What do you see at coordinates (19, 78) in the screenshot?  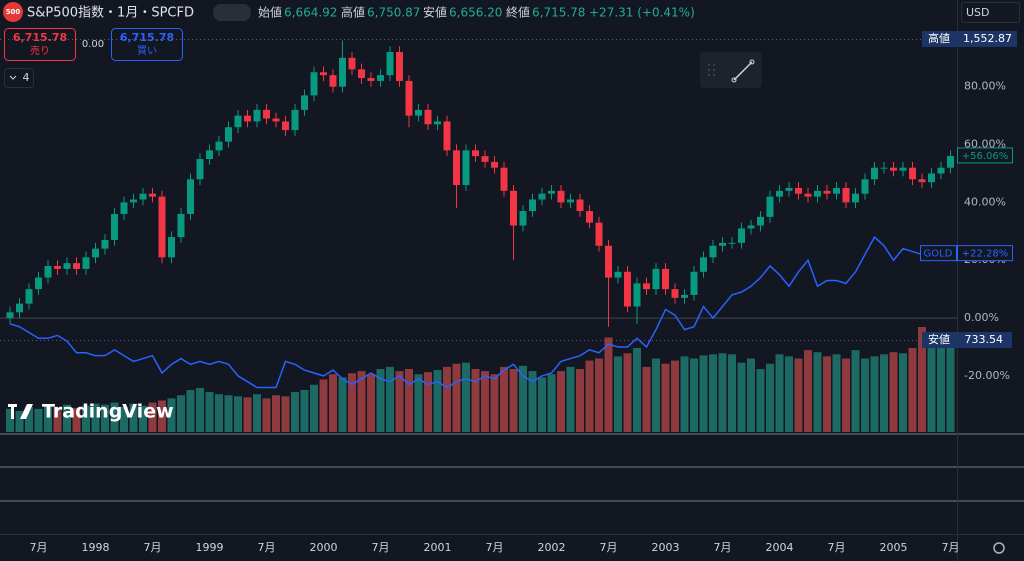 I see `indicators-toggle` at bounding box center [19, 78].